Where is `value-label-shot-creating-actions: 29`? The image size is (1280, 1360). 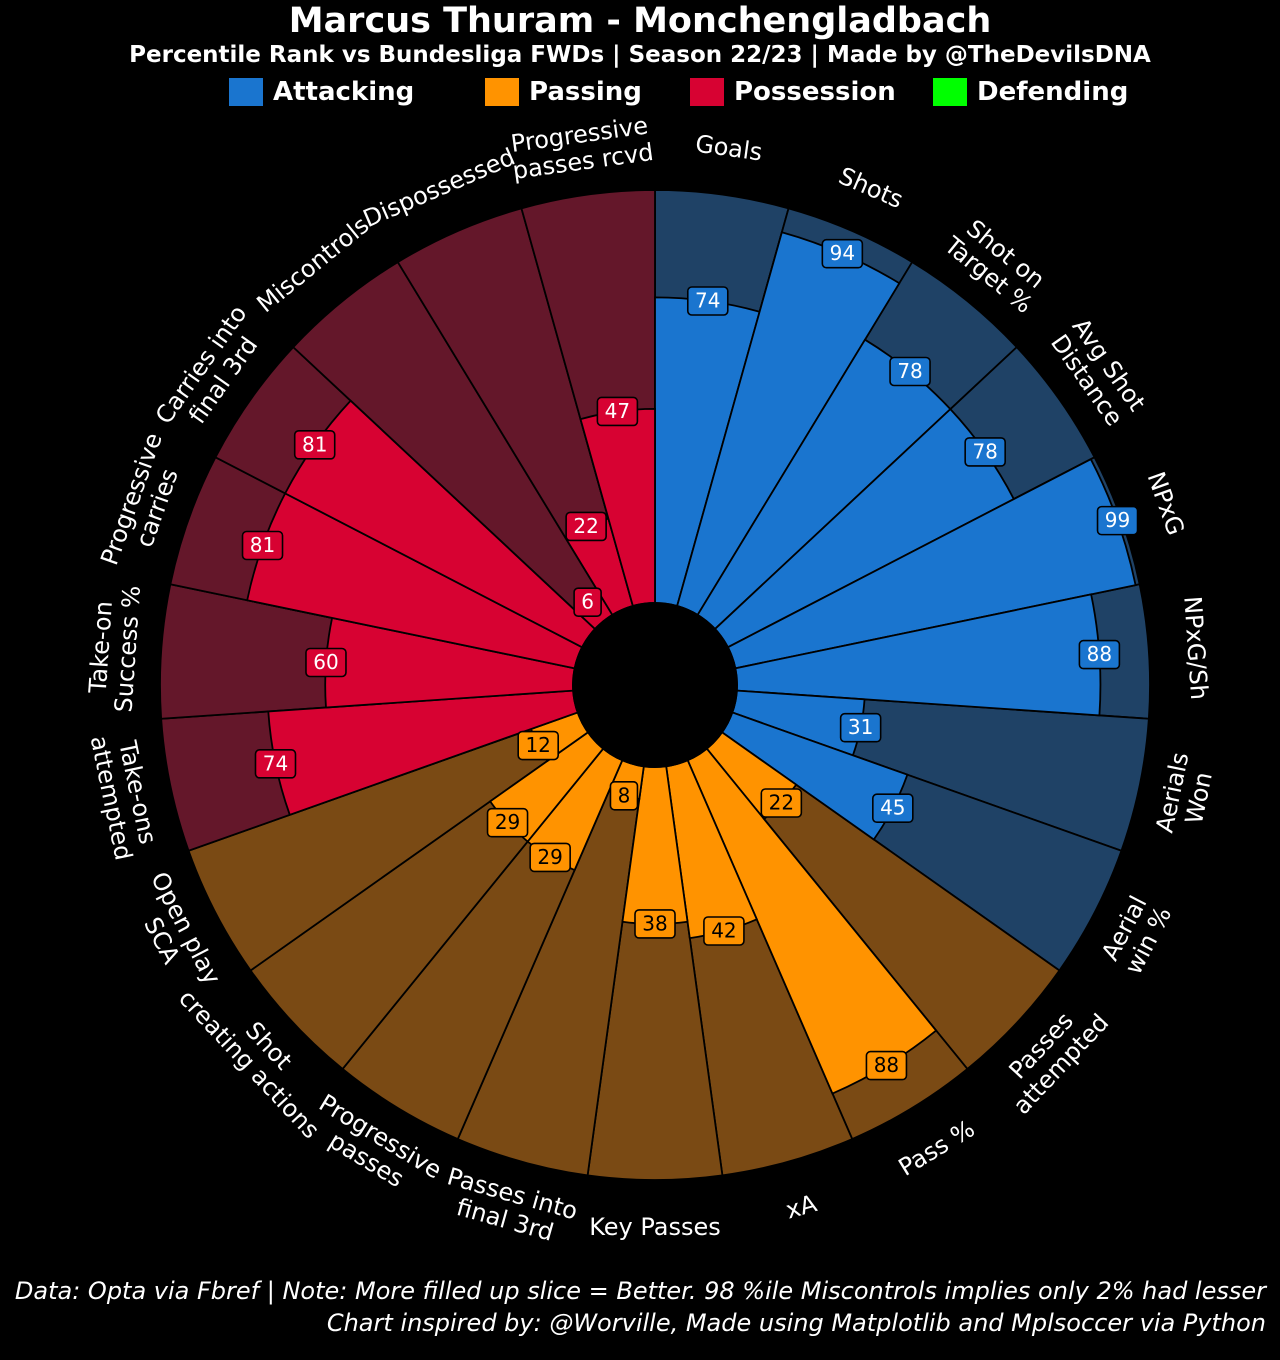 value-label-shot-creating-actions: 29 is located at coordinates (507, 822).